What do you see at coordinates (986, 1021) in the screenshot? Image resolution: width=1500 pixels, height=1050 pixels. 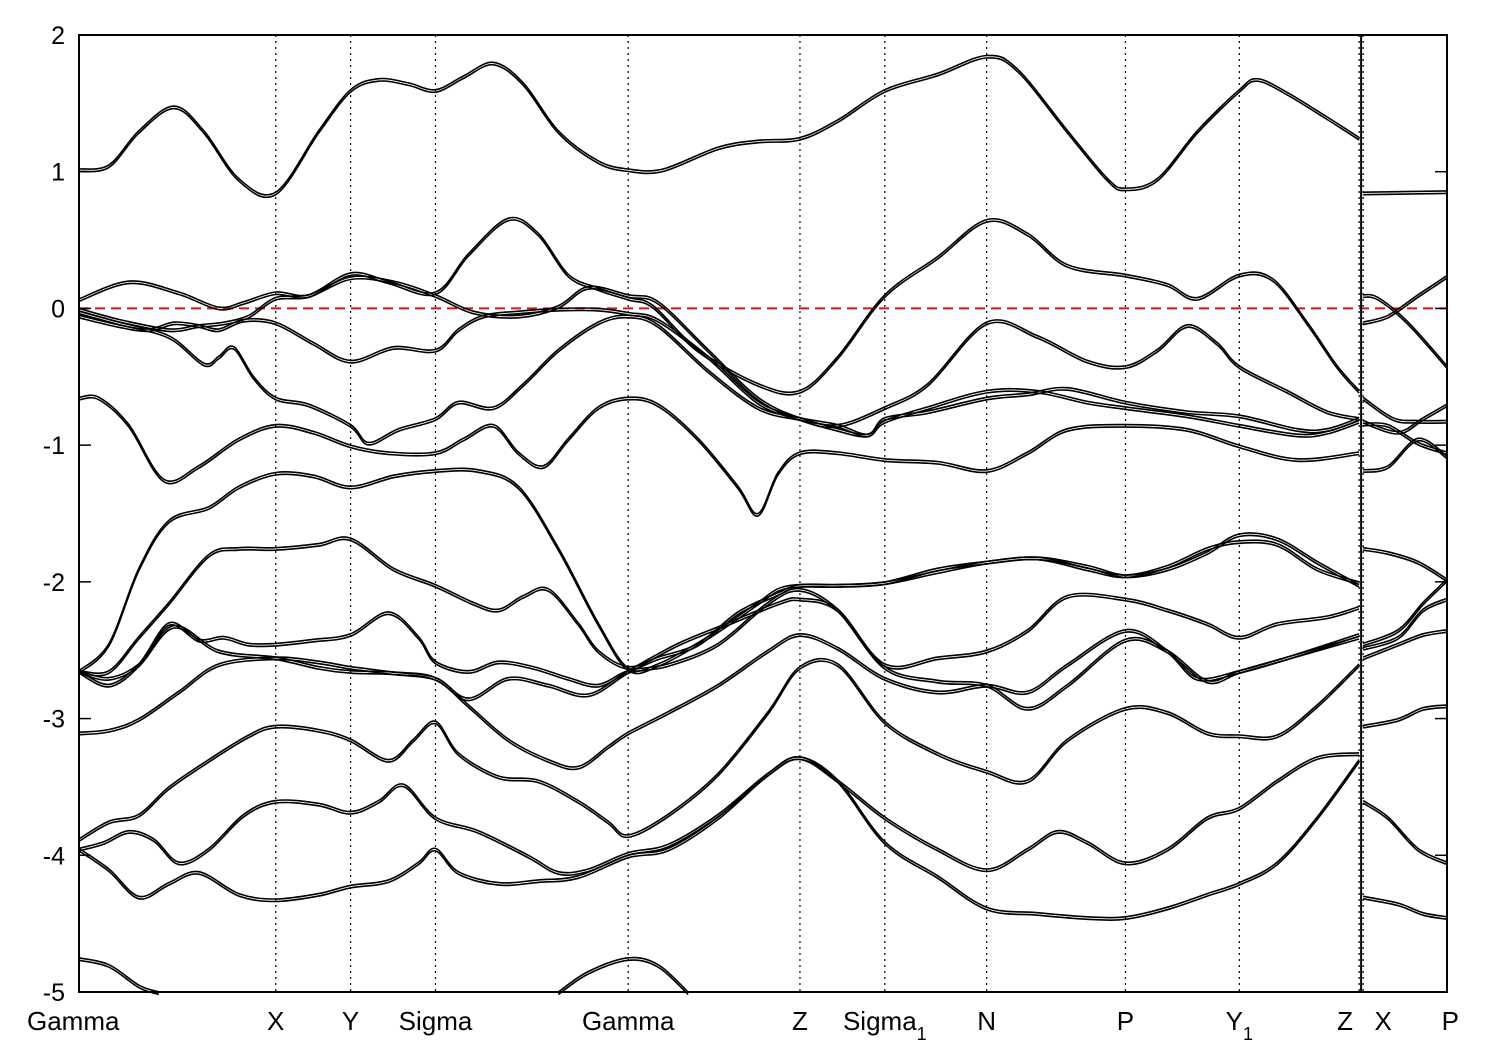 I see `kpoint-label: N` at bounding box center [986, 1021].